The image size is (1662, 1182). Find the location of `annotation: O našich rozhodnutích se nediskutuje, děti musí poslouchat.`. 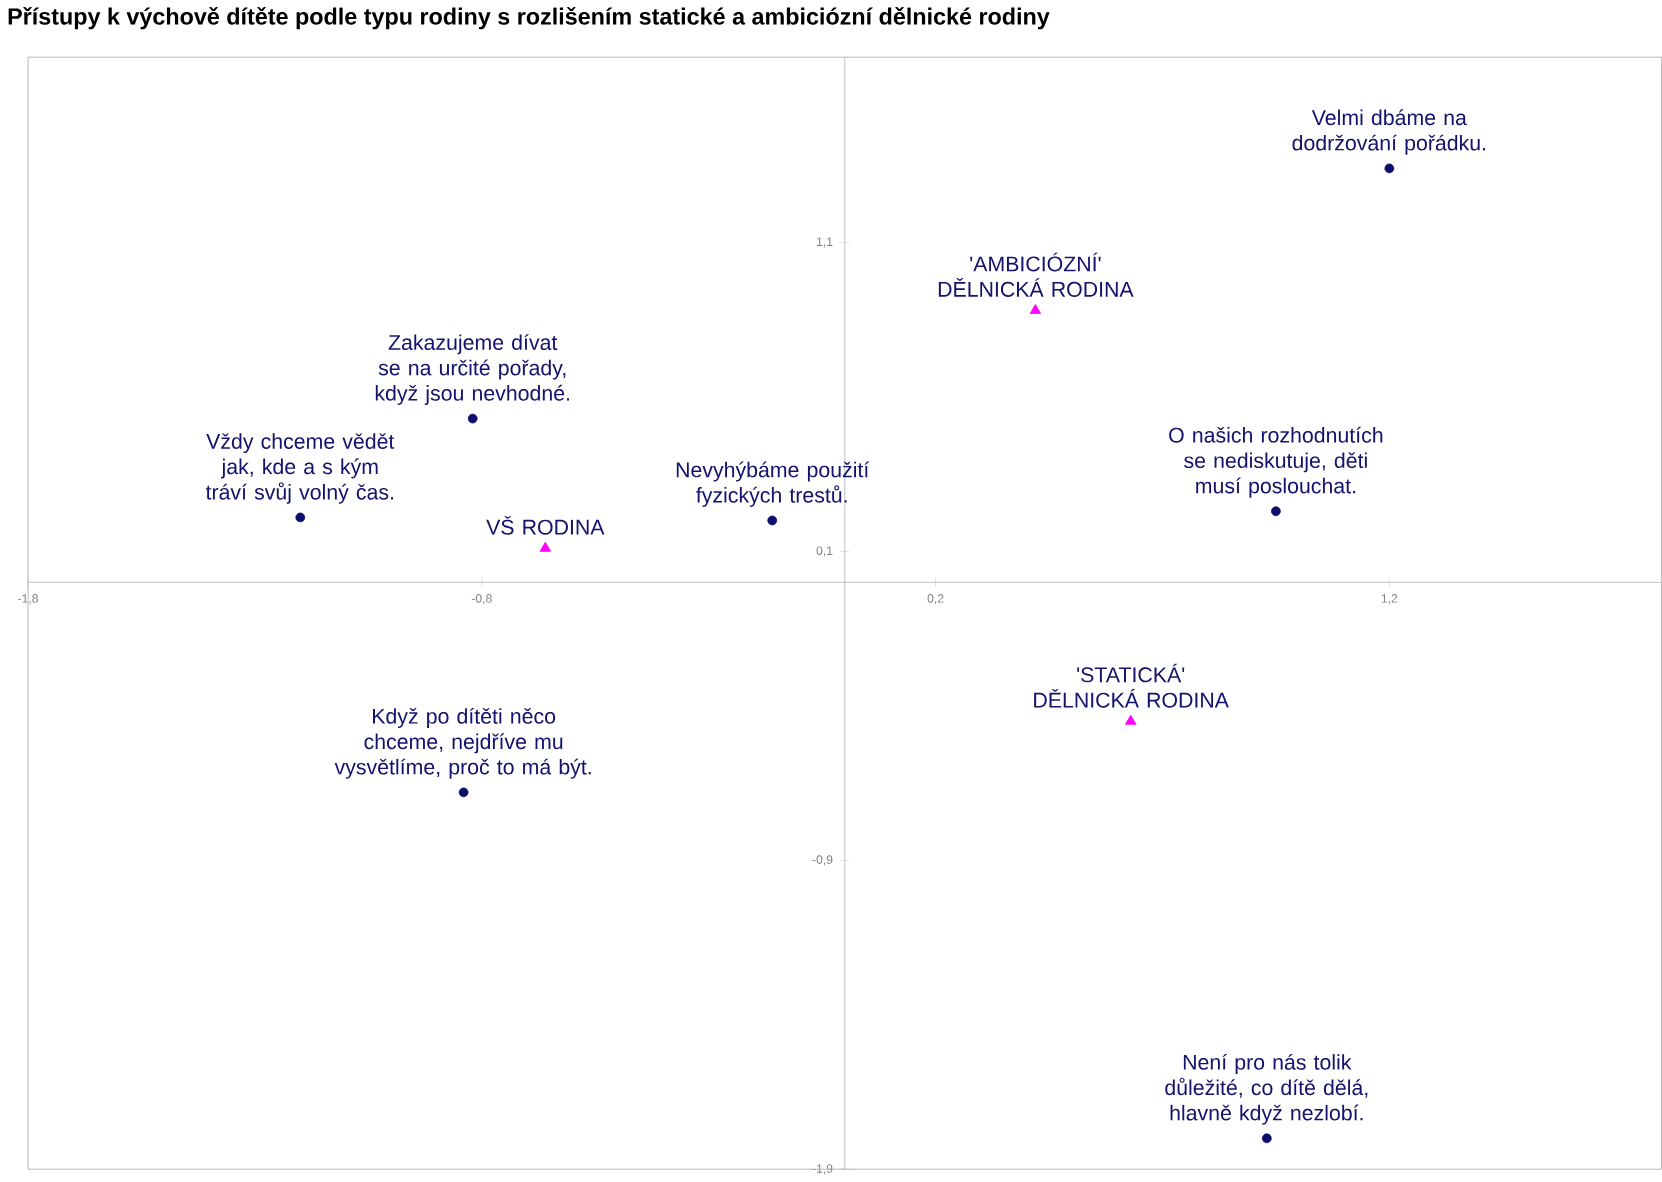

annotation: O našich rozhodnutích se nediskutuje, děti musí poslouchat. is located at coordinates (1276, 462).